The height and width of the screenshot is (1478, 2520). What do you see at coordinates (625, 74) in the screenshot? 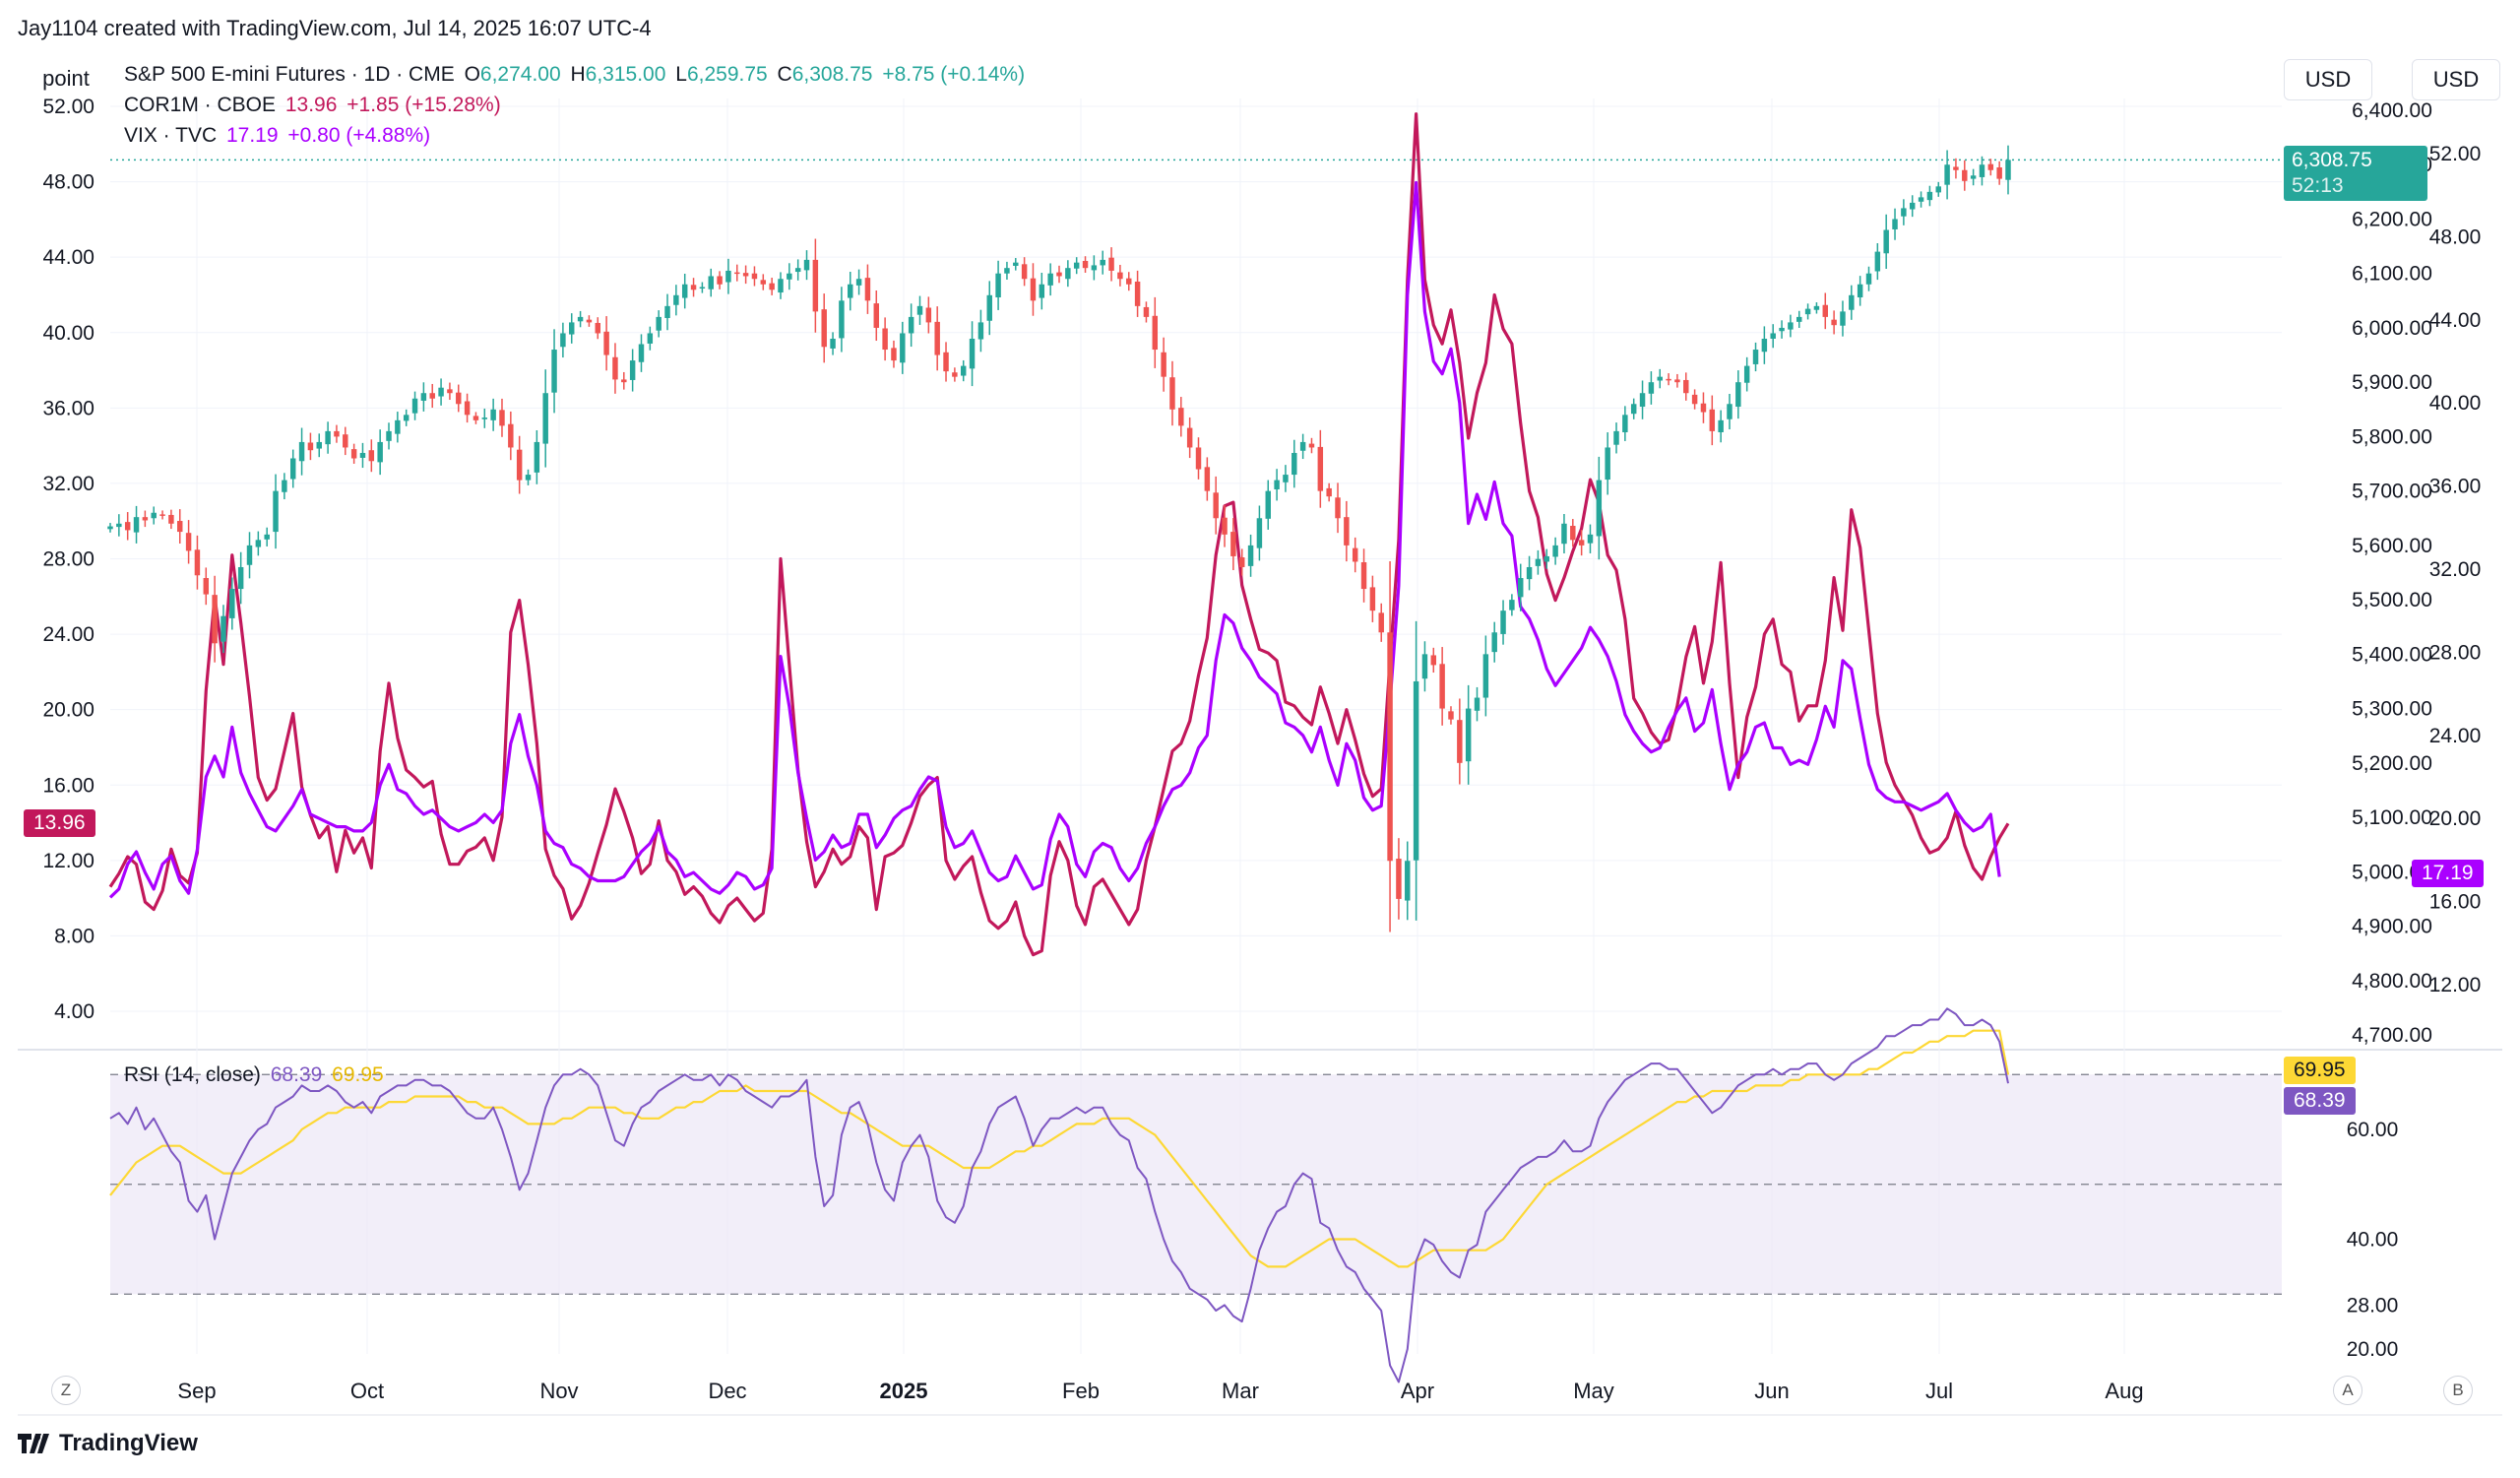
I see `legend-high: 6,315.00` at bounding box center [625, 74].